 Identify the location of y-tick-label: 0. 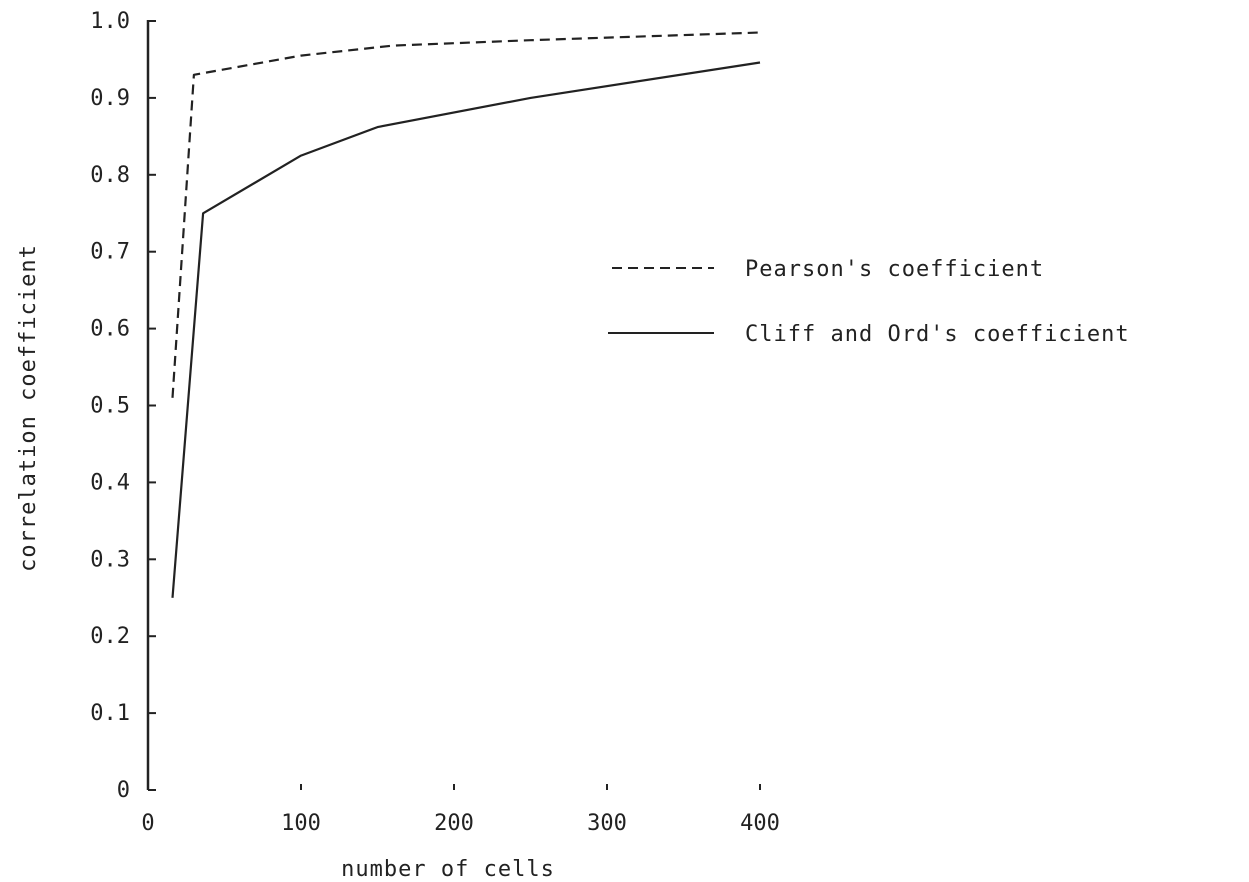
(123, 790).